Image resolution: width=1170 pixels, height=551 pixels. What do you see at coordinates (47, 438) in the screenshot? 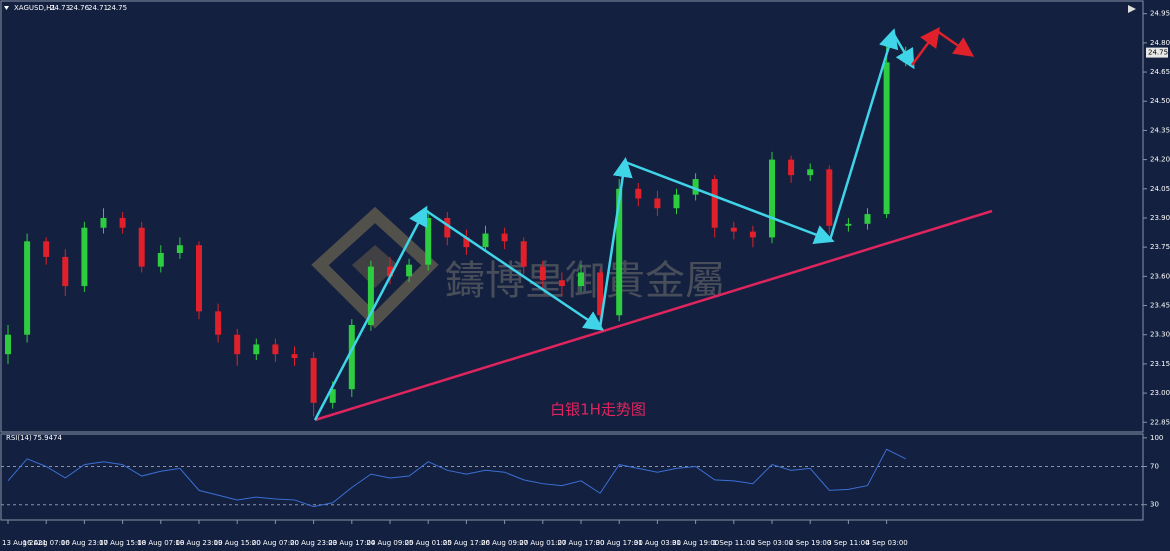
I see `rsi-last-value: 75.9474` at bounding box center [47, 438].